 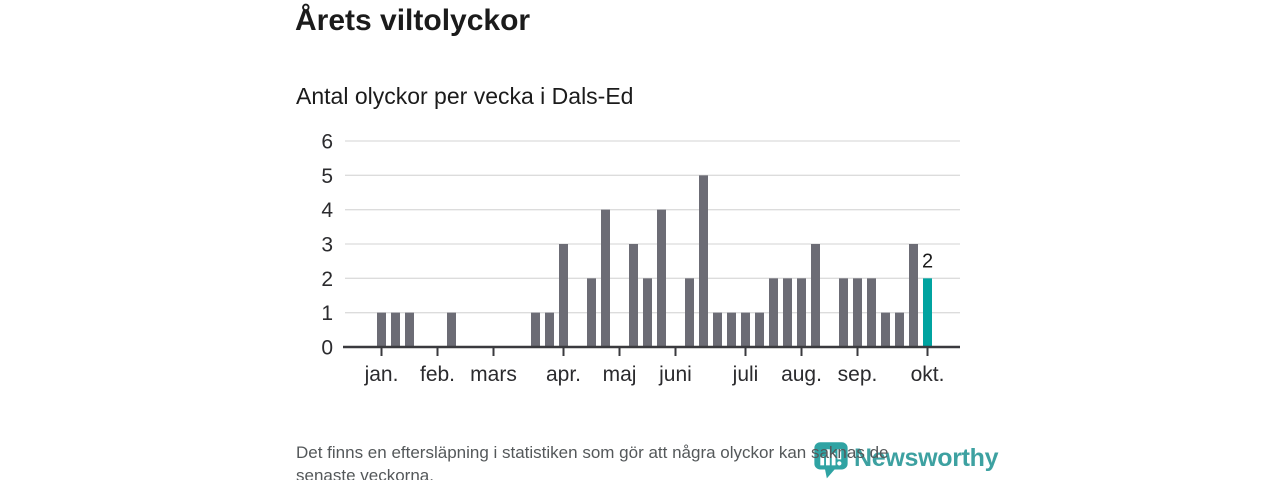 What do you see at coordinates (327, 245) in the screenshot?
I see `y-tick-label: 3` at bounding box center [327, 245].